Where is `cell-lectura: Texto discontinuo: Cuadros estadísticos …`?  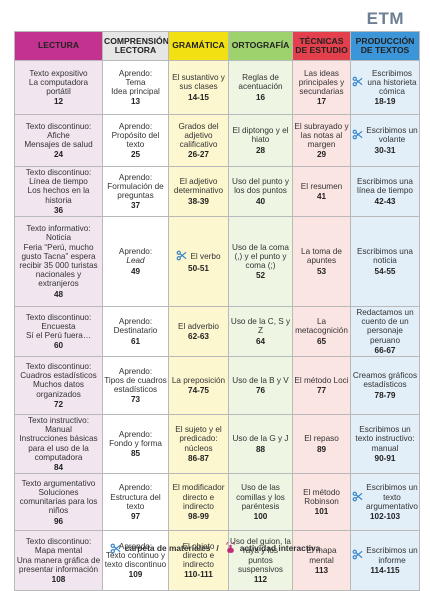
cell-lectura: Texto discontinuo: Cuadros estadísticos … is located at coordinates (58, 386).